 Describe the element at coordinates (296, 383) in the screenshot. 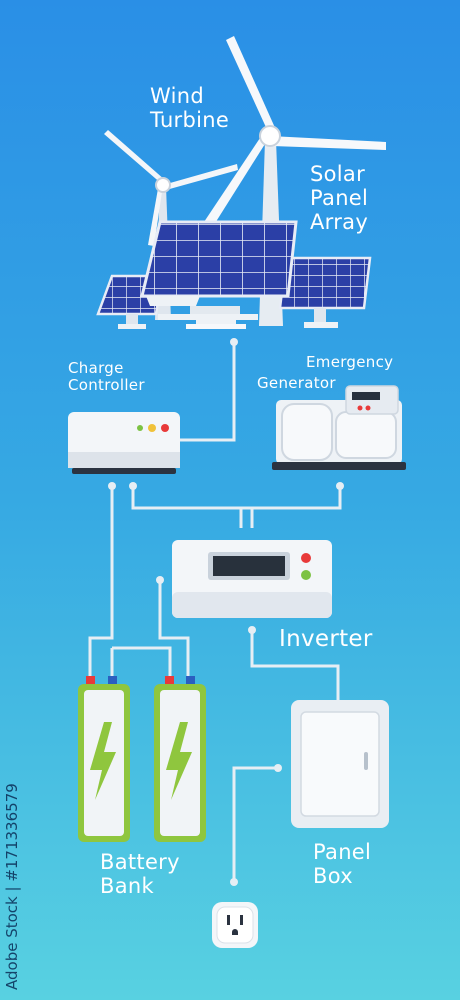

I see `label-generator: Generator` at that location.